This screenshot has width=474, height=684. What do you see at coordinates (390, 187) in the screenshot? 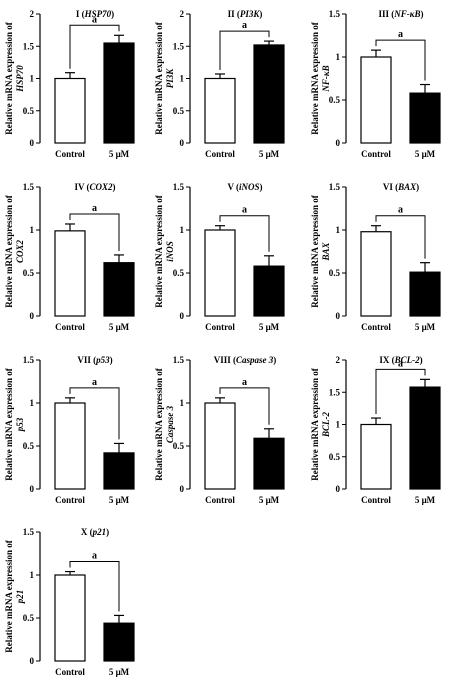
I see `panel-title-prefix: VI (` at bounding box center [390, 187].